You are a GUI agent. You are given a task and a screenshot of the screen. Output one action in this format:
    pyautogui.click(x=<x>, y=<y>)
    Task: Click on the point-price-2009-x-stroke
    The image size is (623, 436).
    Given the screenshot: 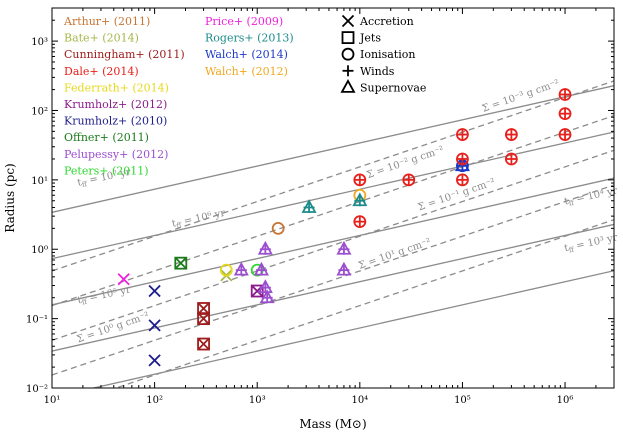 What is the action you would take?
    pyautogui.click(x=123, y=279)
    